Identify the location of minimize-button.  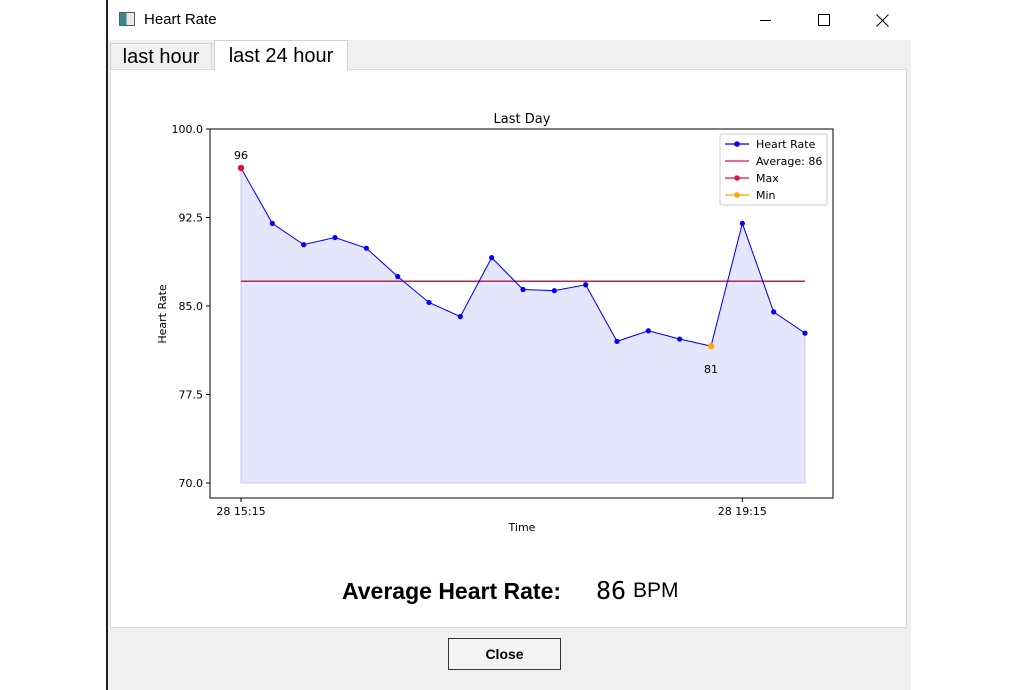
(766, 20).